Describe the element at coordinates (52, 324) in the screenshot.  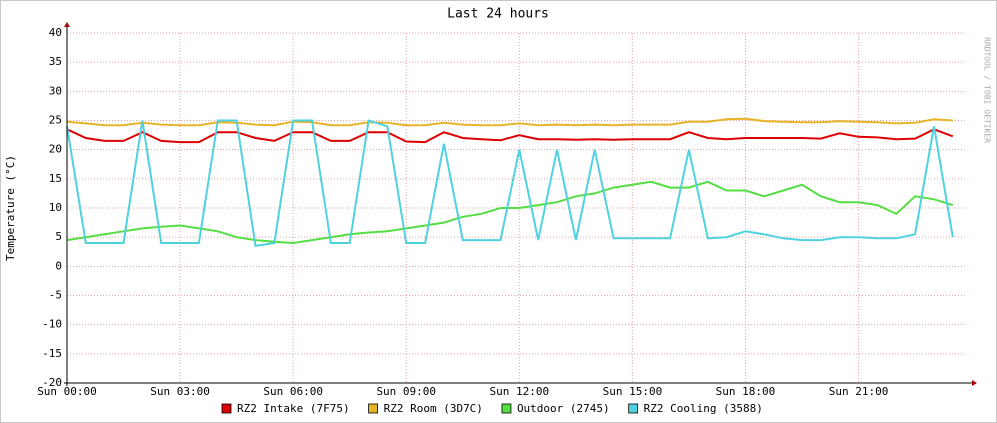
I see `y-tick-label: -10` at that location.